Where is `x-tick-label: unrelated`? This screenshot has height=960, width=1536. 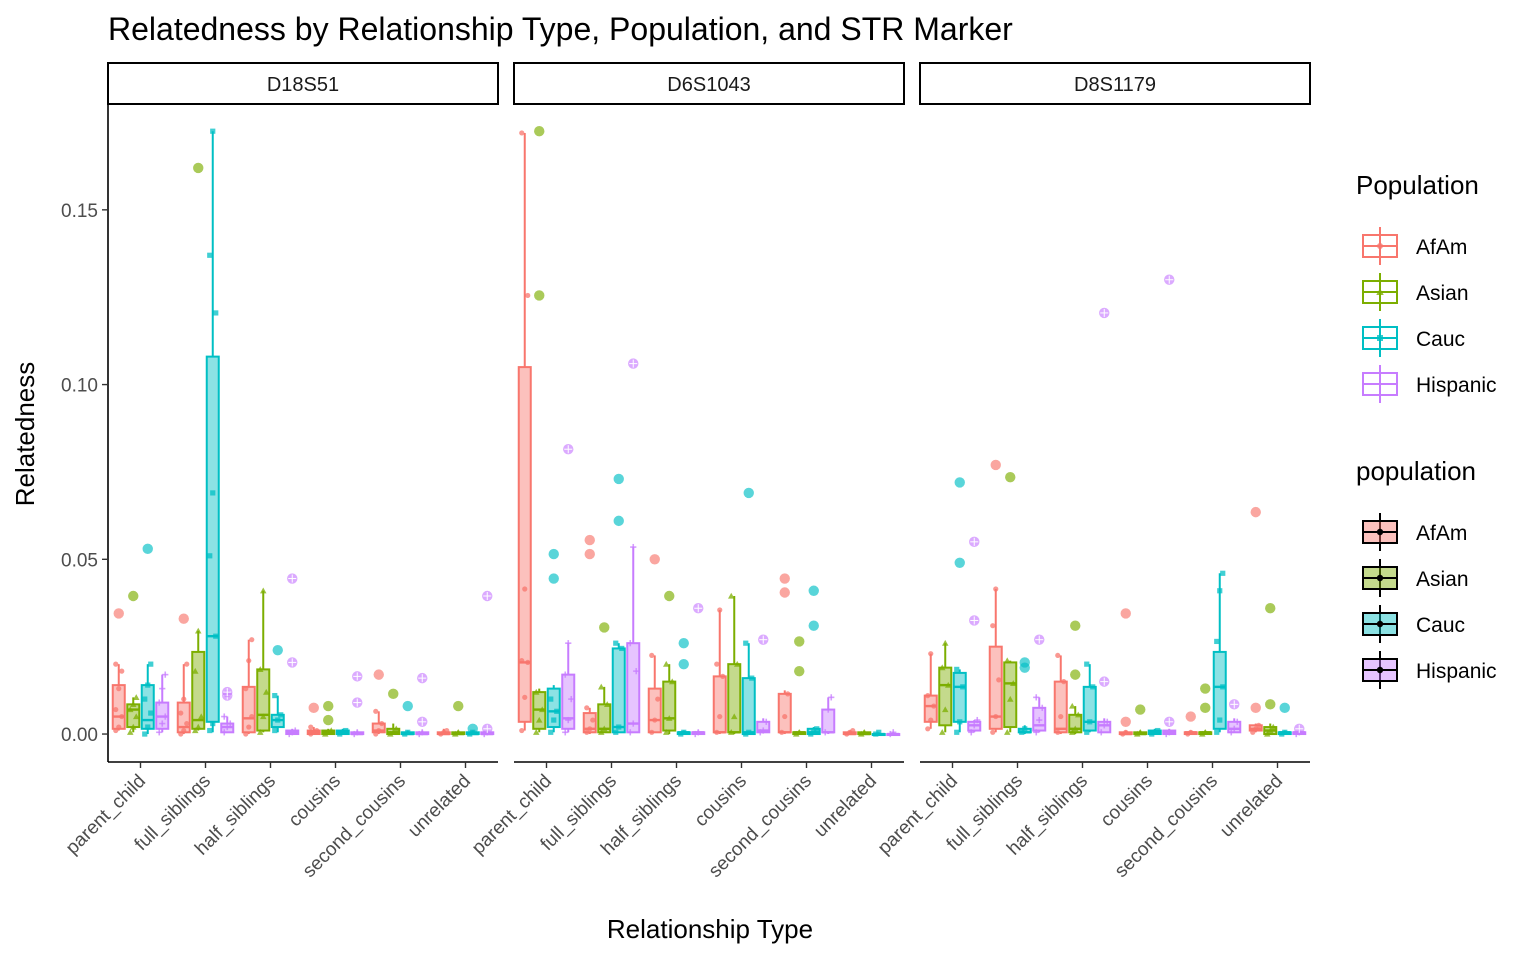
x-tick-label: unrelated is located at coordinates (439, 806).